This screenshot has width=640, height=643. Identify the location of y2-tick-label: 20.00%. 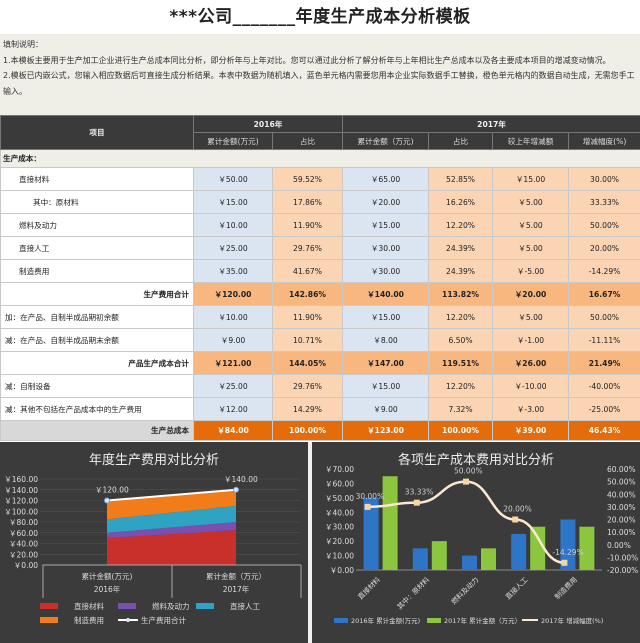
(621, 520).